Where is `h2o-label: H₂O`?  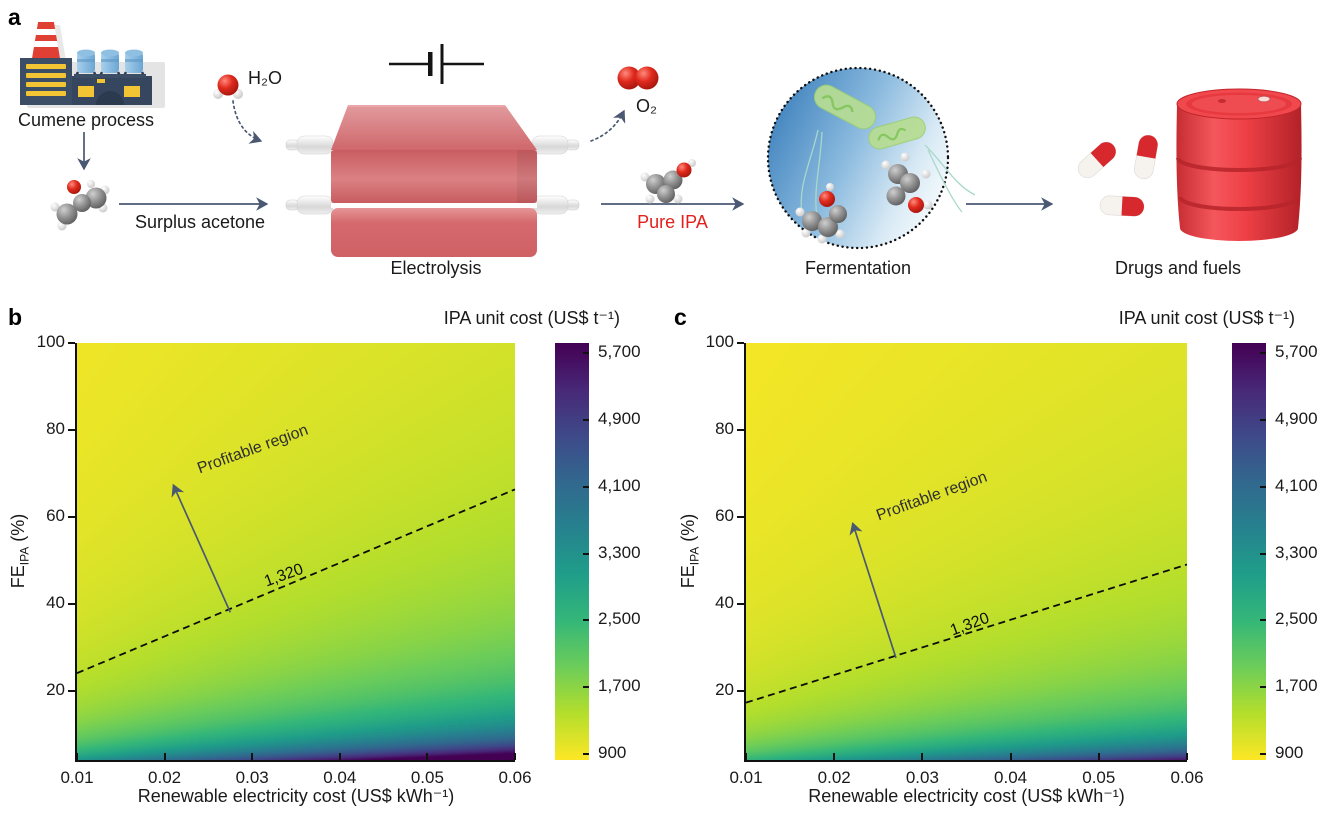 h2o-label: H₂O is located at coordinates (265, 78).